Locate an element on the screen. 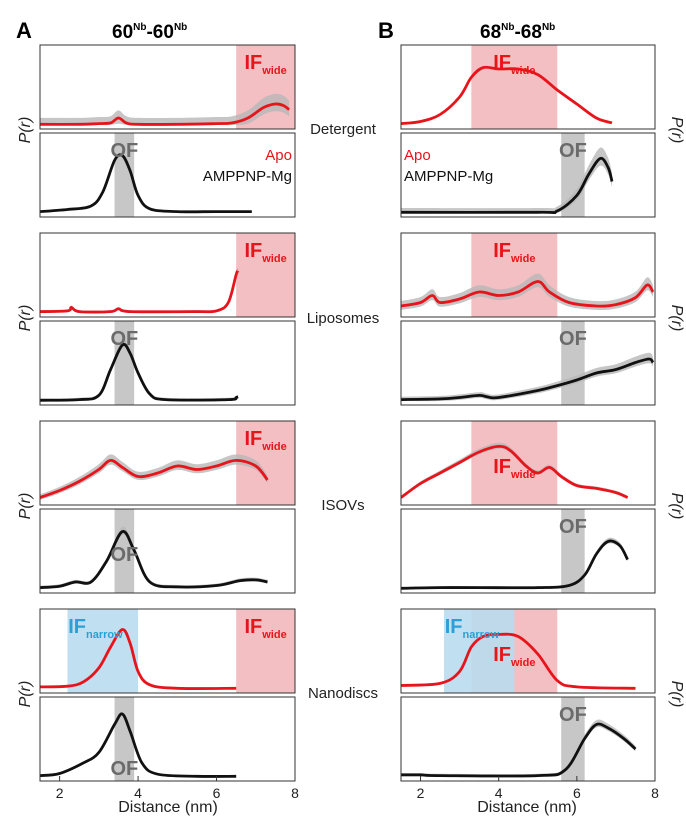  subplot-A-3-apo: IFnarrow IFwide is located at coordinates (167, 651).